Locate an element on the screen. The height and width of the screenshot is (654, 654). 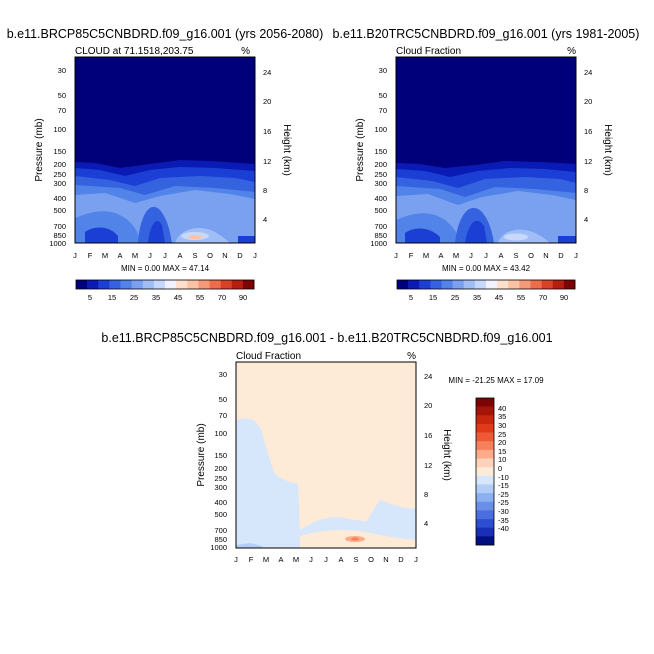
left-y-tick: 30 is located at coordinates (62, 70).